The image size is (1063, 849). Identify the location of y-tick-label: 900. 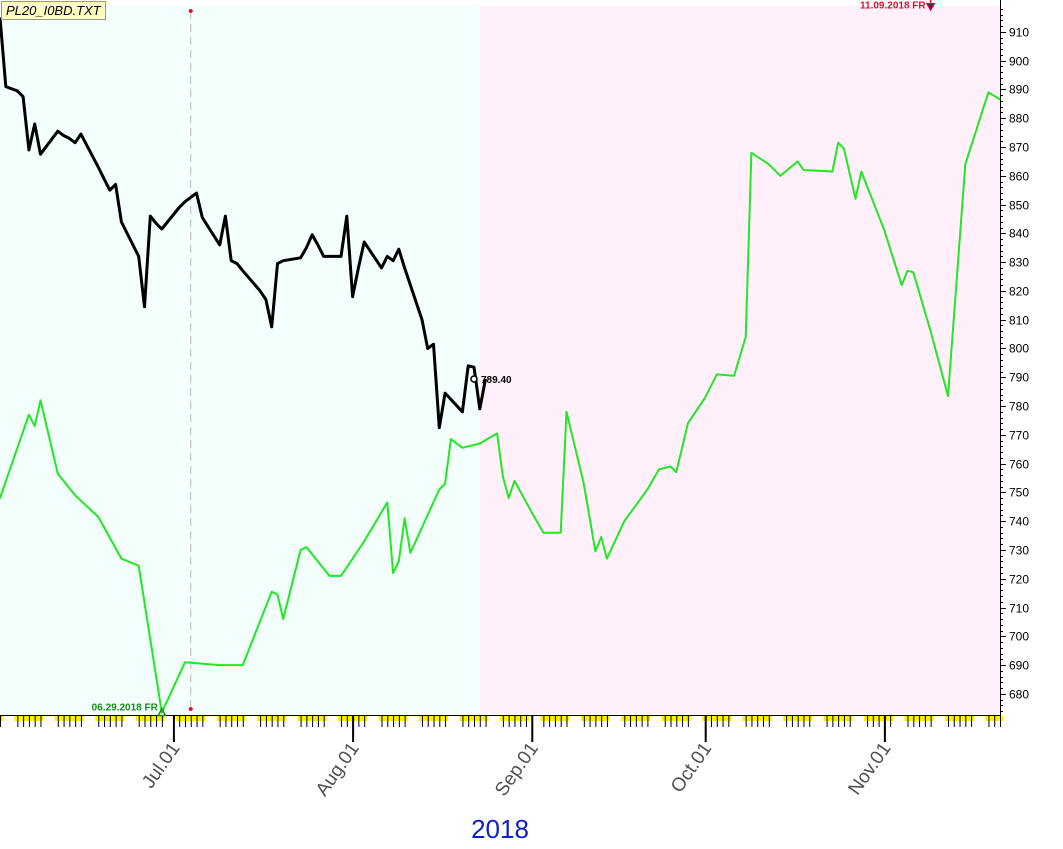
(1019, 62).